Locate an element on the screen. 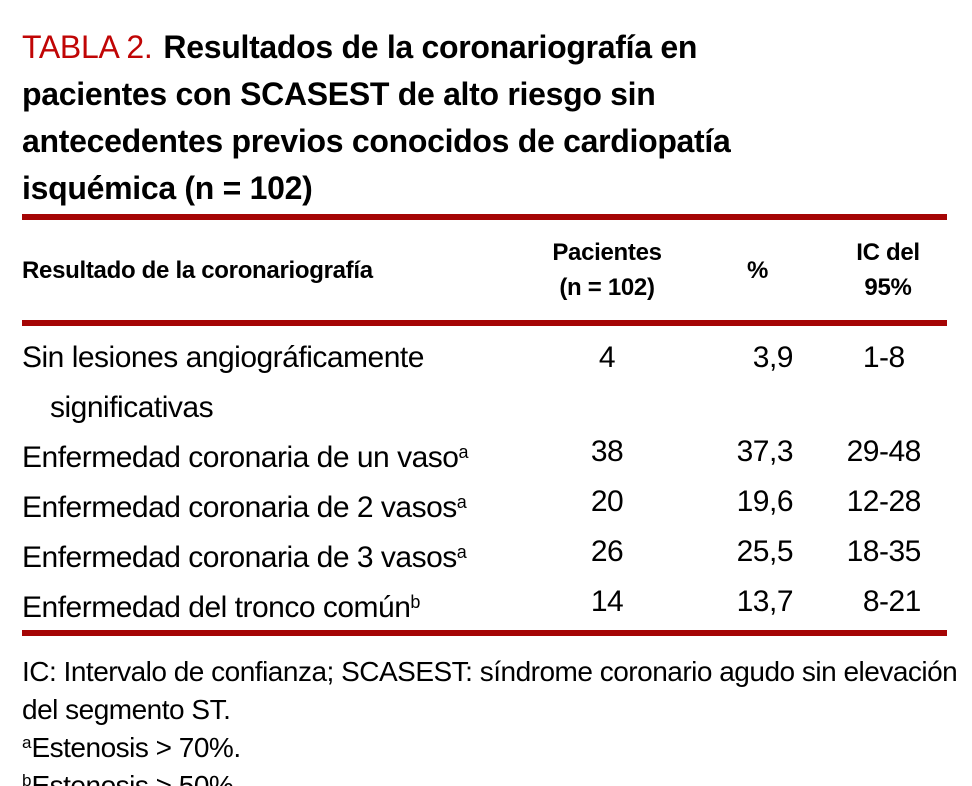  percent-value: 19,6 is located at coordinates (765, 501).